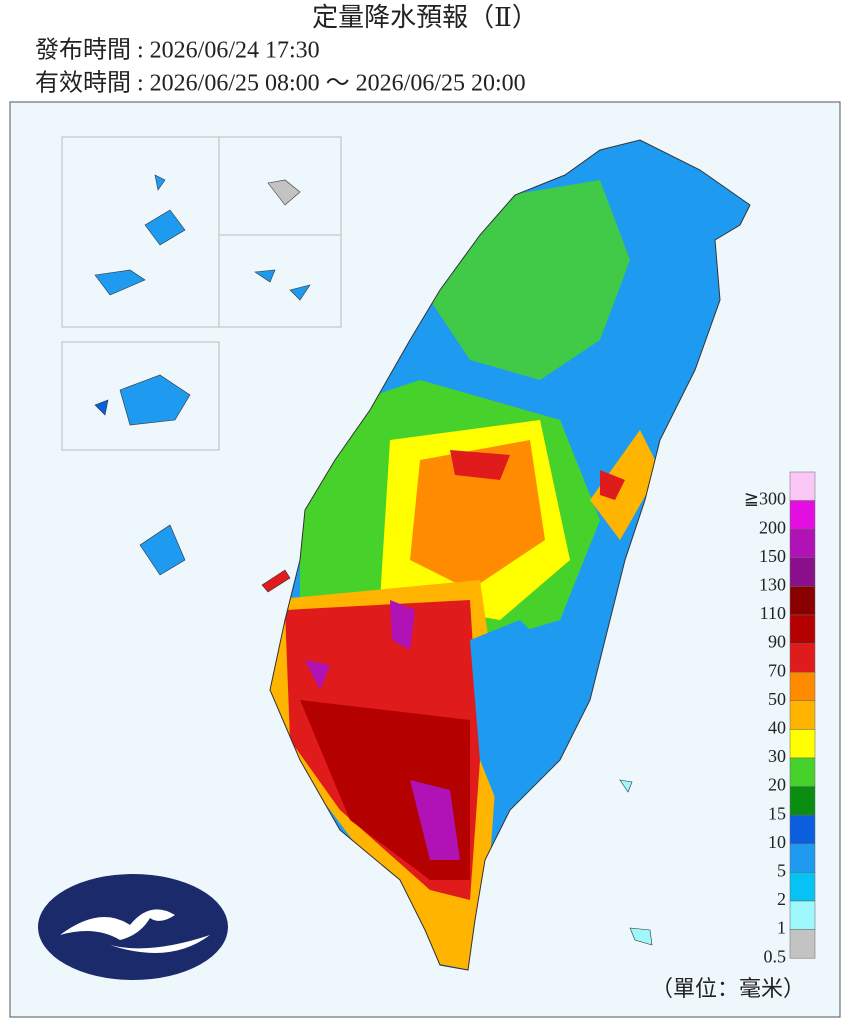 The width and height of the screenshot is (850, 1024). What do you see at coordinates (425, 17) in the screenshot?
I see `title: 定量降水預報（Ⅱ）` at bounding box center [425, 17].